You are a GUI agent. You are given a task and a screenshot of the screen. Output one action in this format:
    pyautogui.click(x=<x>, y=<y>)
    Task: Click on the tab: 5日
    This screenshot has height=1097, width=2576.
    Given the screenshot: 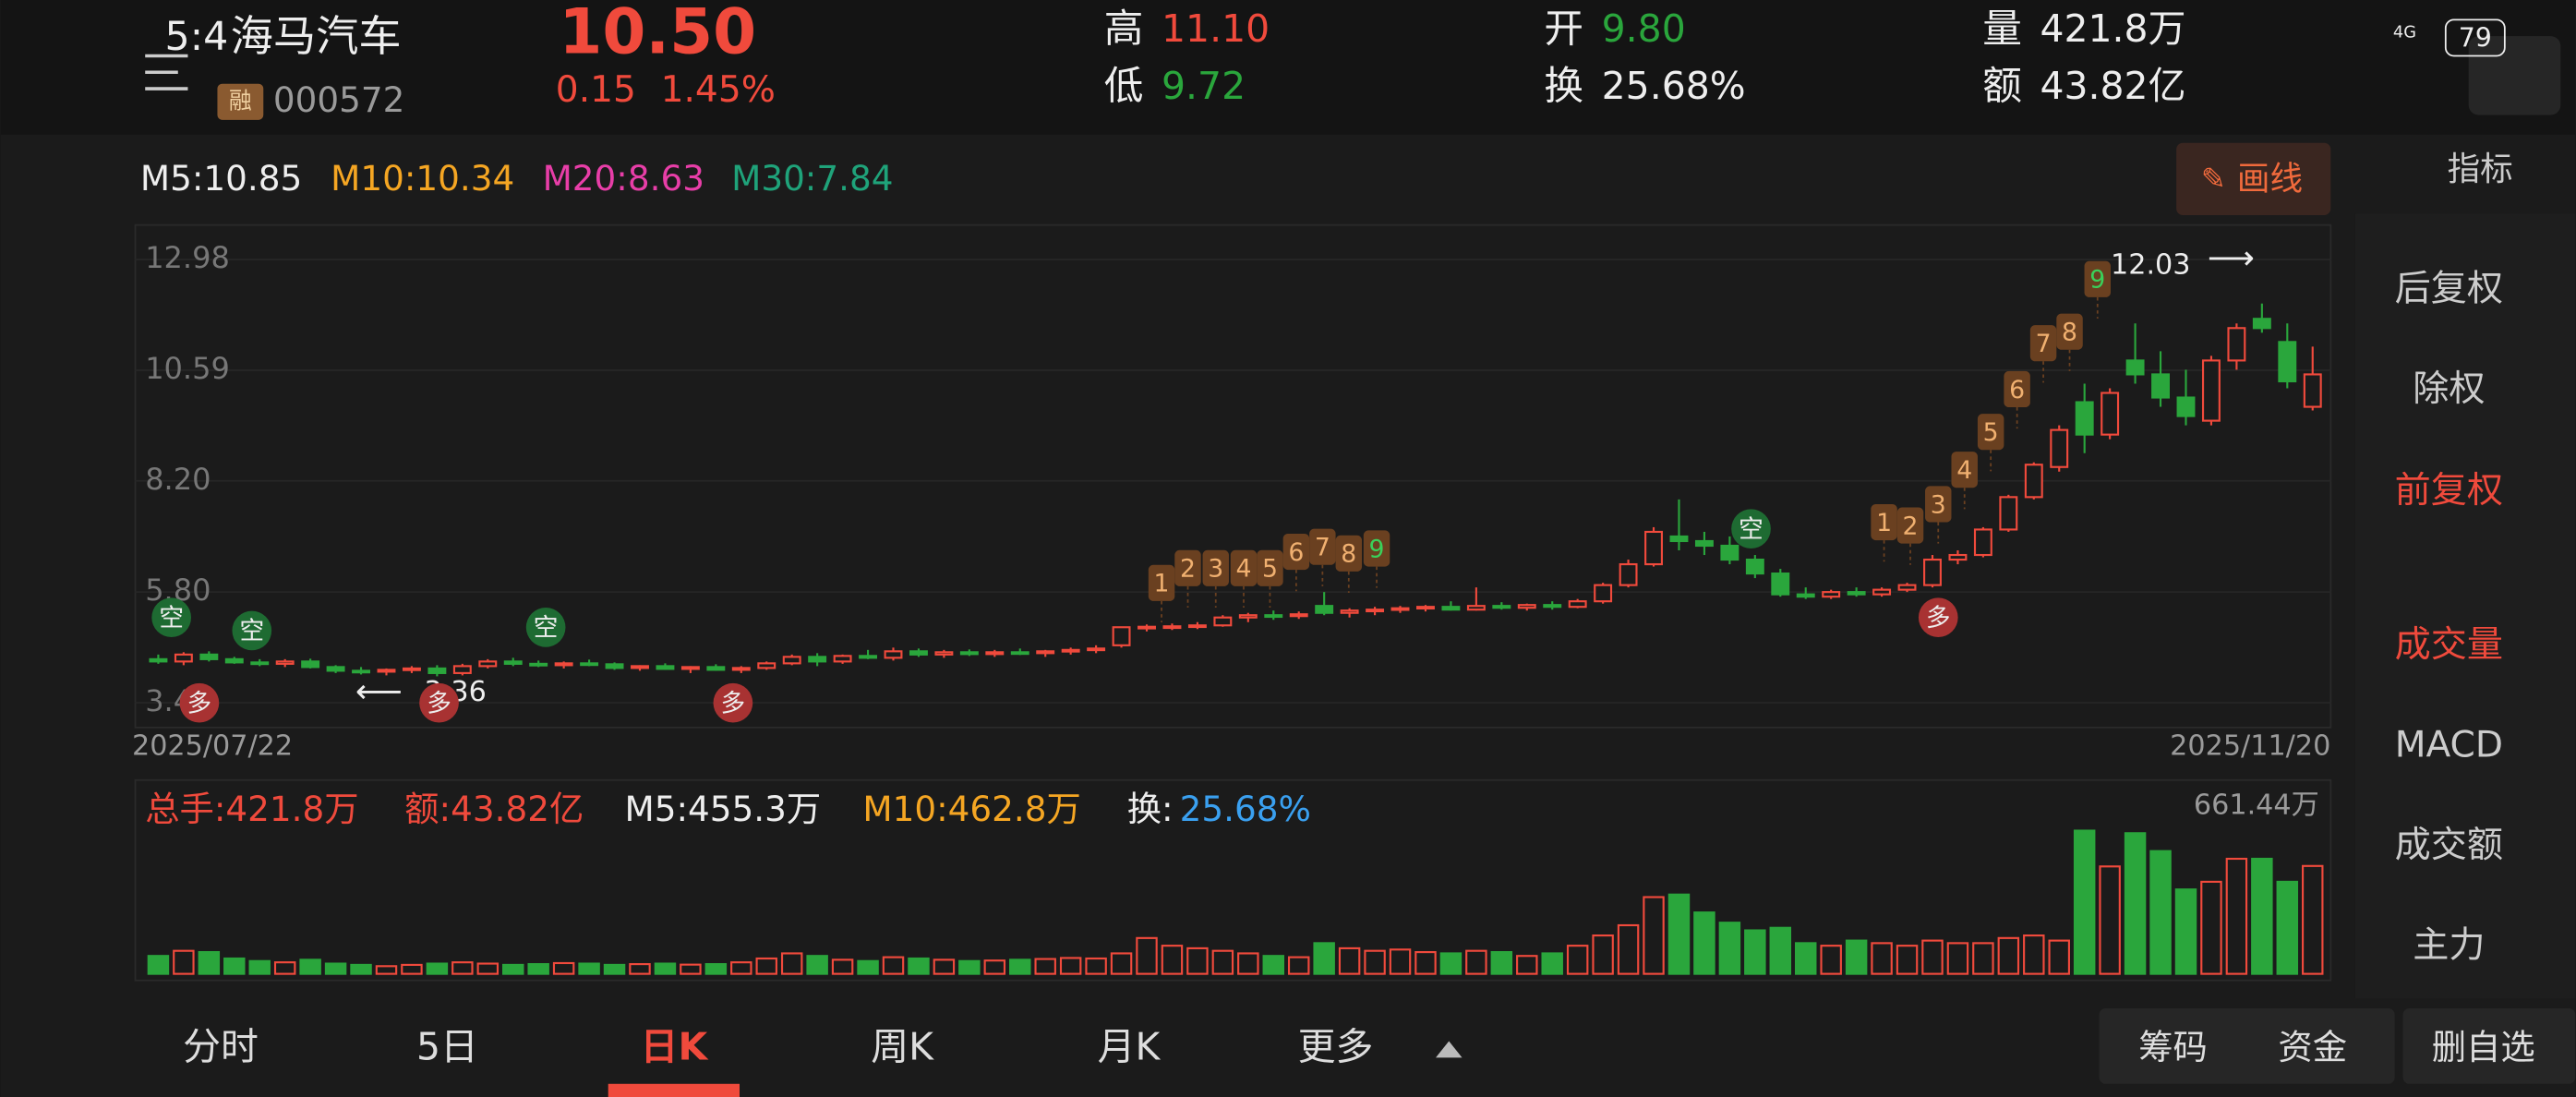 What is the action you would take?
    pyautogui.click(x=447, y=1046)
    